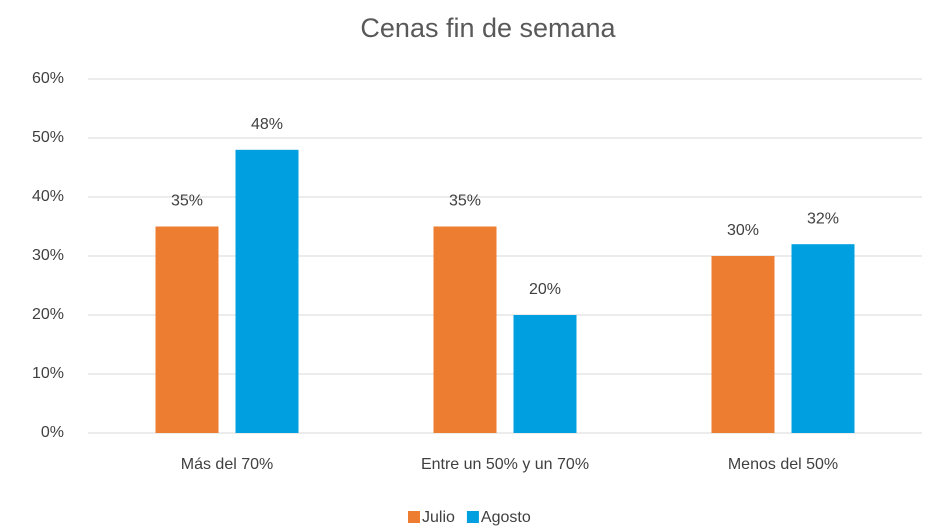  Describe the element at coordinates (48, 196) in the screenshot. I see `y-tick-label: 40%` at that location.